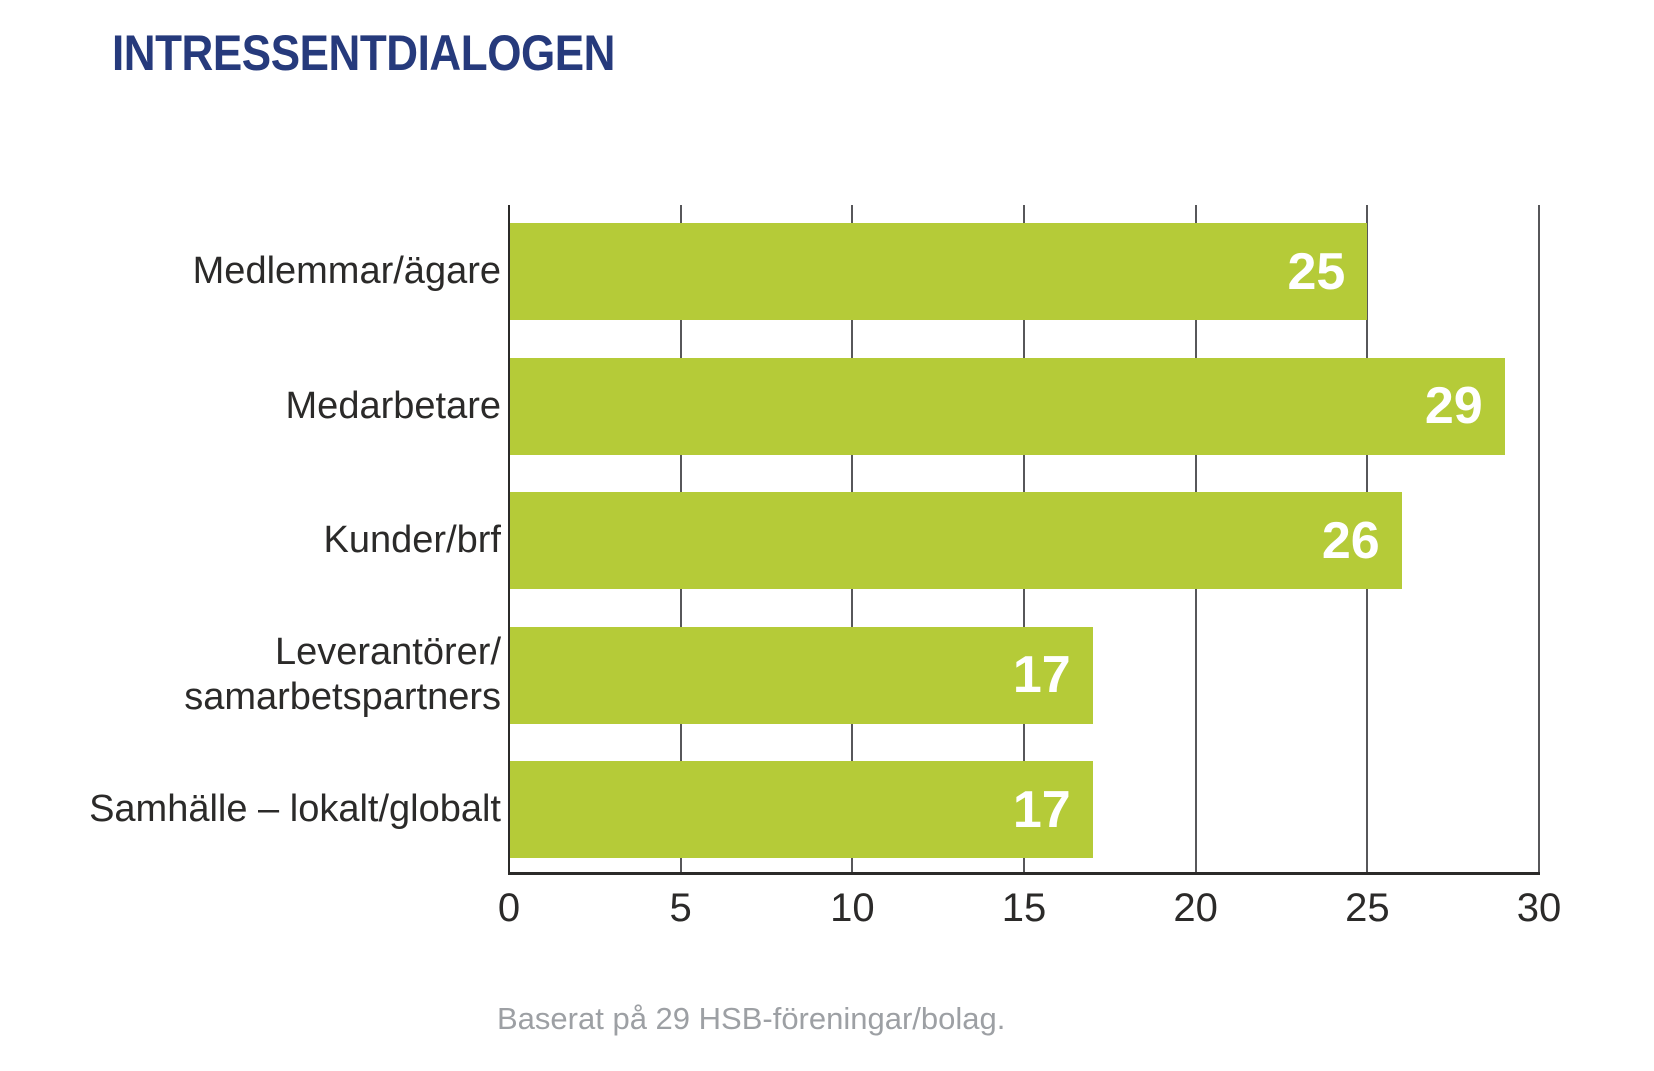  Describe the element at coordinates (955, 541) in the screenshot. I see `bar-2: 26` at that location.